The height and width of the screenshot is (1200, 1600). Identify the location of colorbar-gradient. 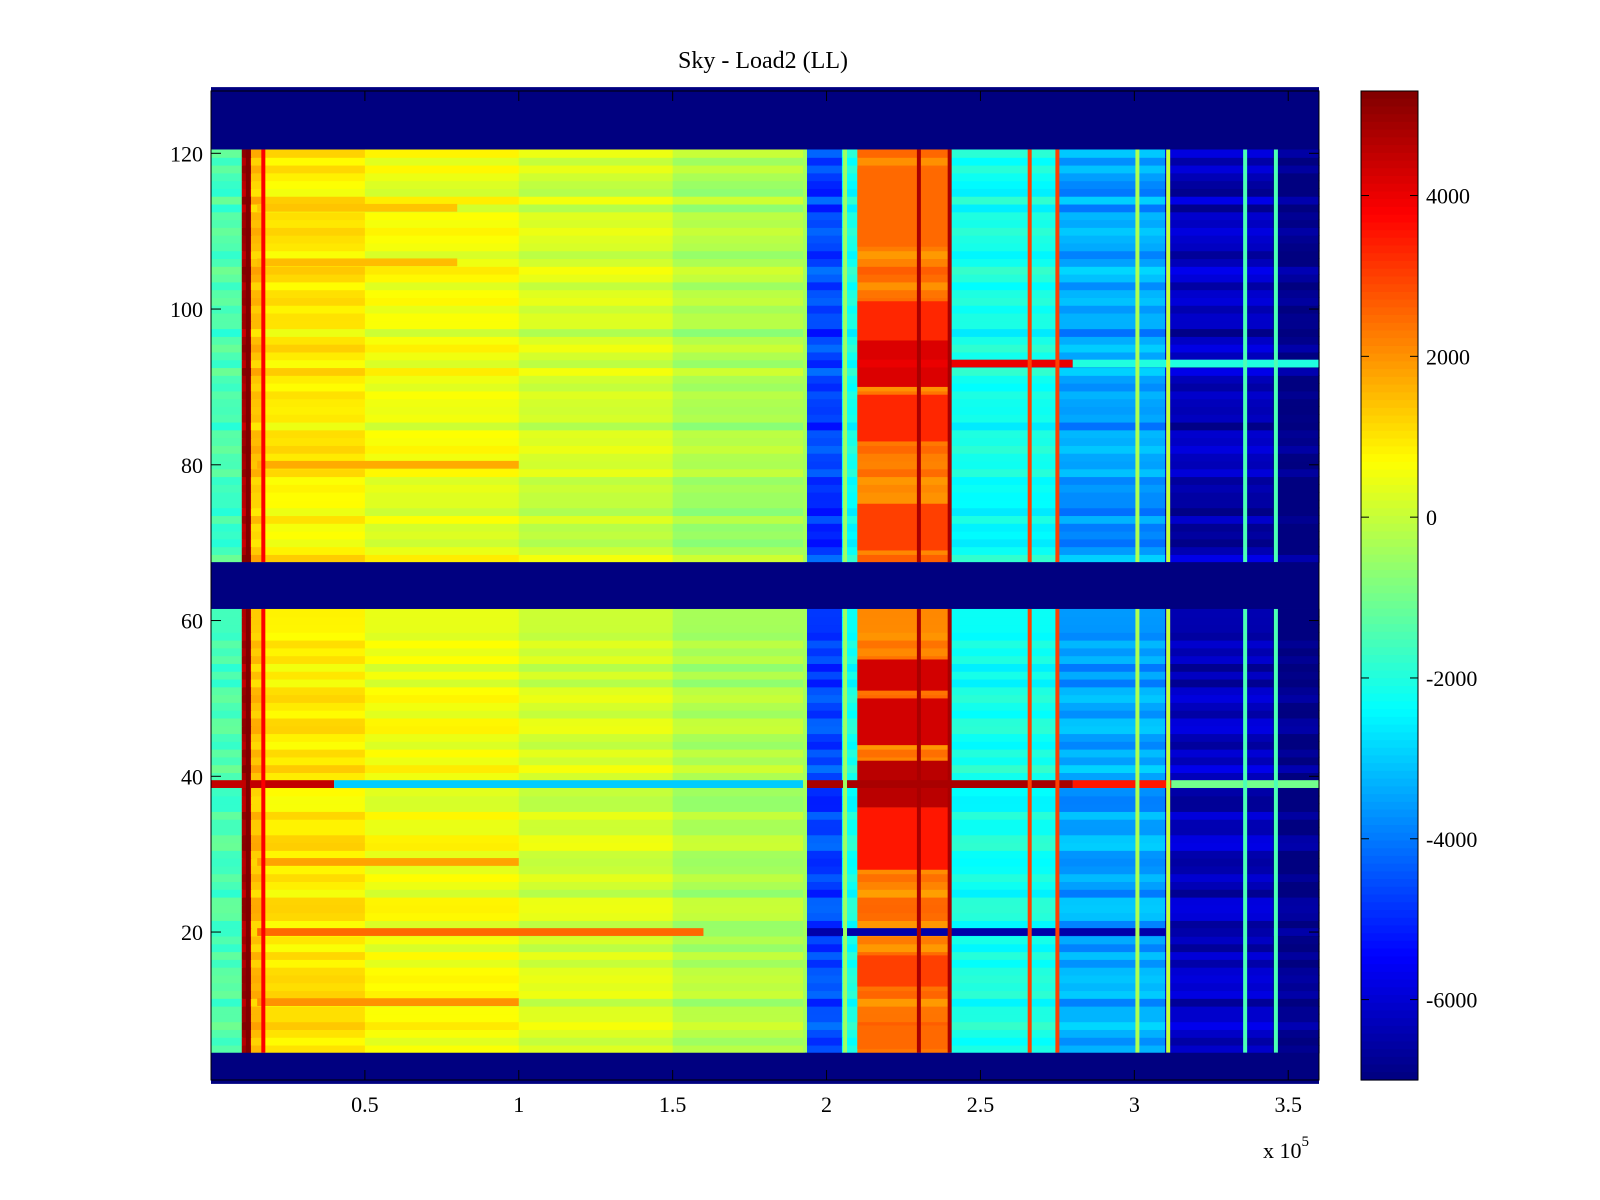
(1389, 586).